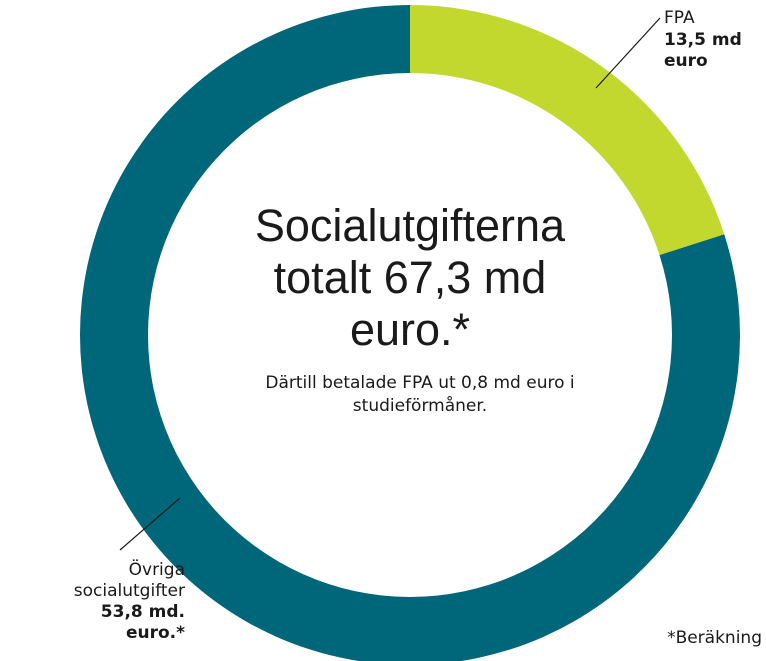 This screenshot has height=661, width=766. I want to click on footnote: *Beräkning, so click(714, 638).